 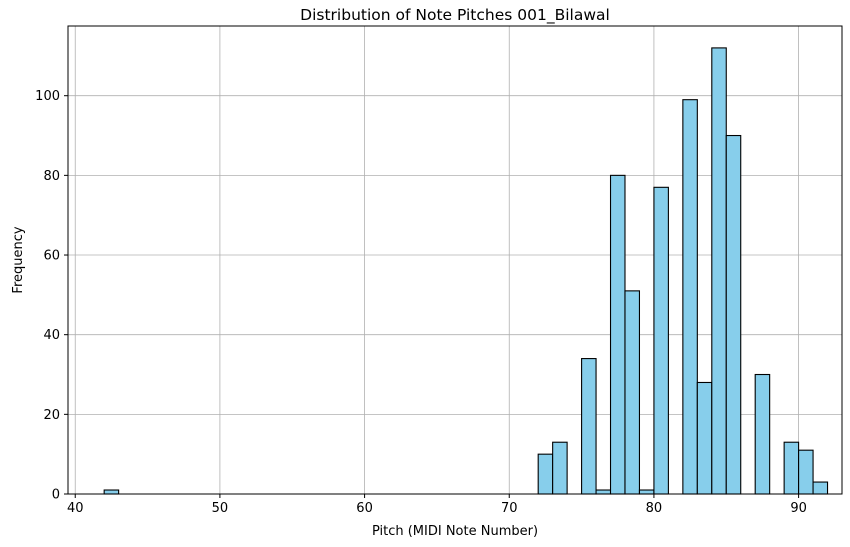 What do you see at coordinates (220, 508) in the screenshot?
I see `x-tick-label: 50` at bounding box center [220, 508].